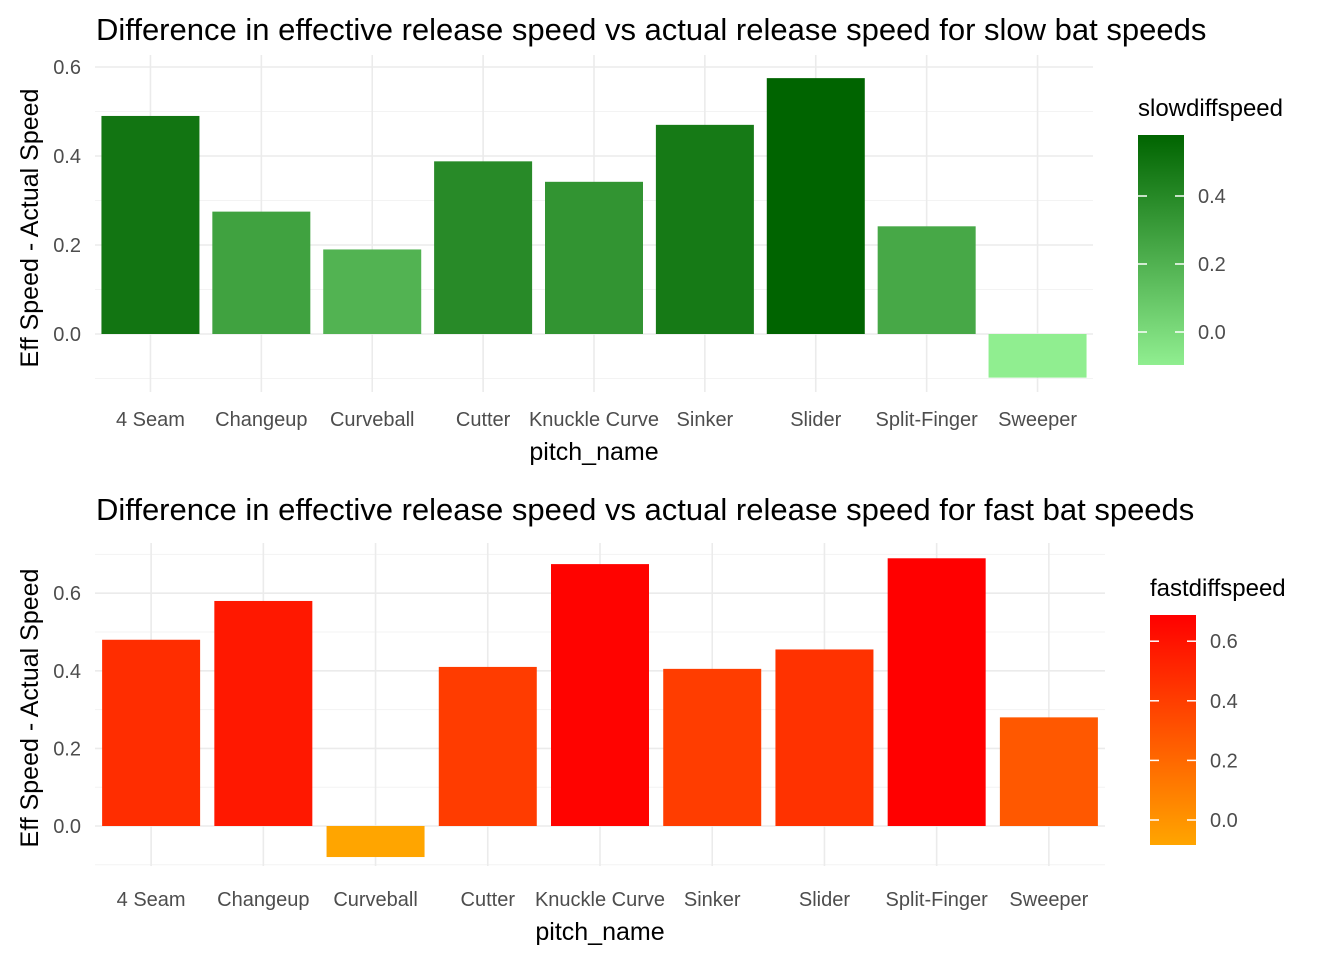  I want to click on legend: slowdiffspeed 0.0 0.2 0.4, so click(1210, 230).